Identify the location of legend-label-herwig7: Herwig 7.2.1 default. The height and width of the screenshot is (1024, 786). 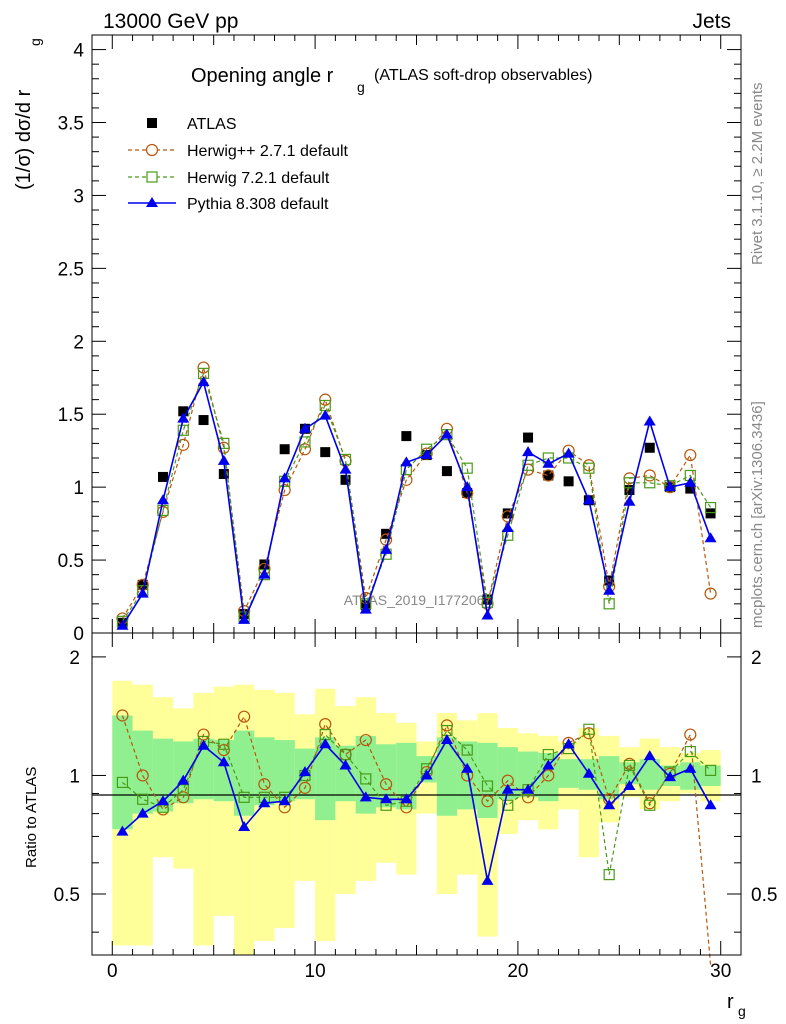
(258, 178).